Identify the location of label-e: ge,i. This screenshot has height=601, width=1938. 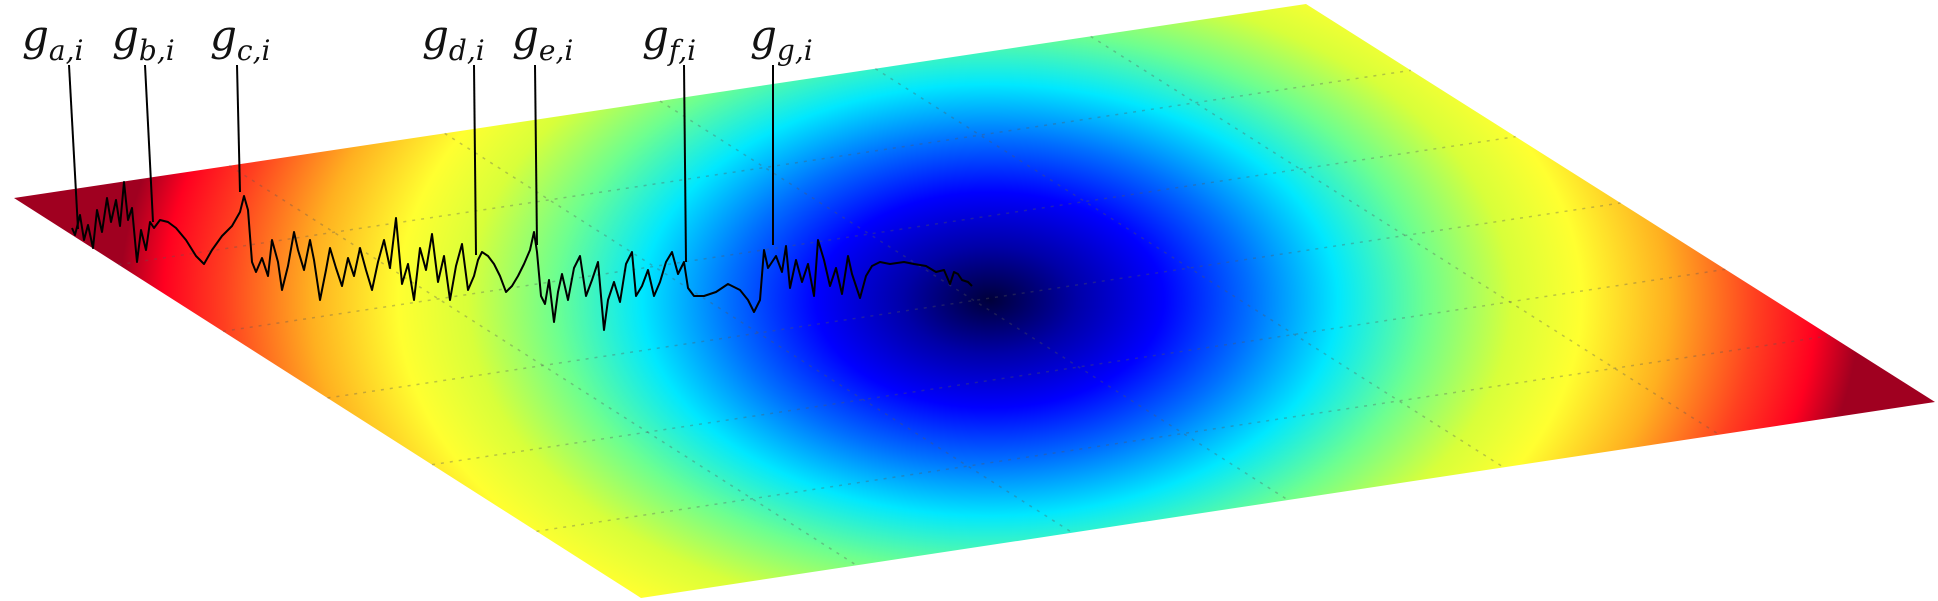
(542, 39).